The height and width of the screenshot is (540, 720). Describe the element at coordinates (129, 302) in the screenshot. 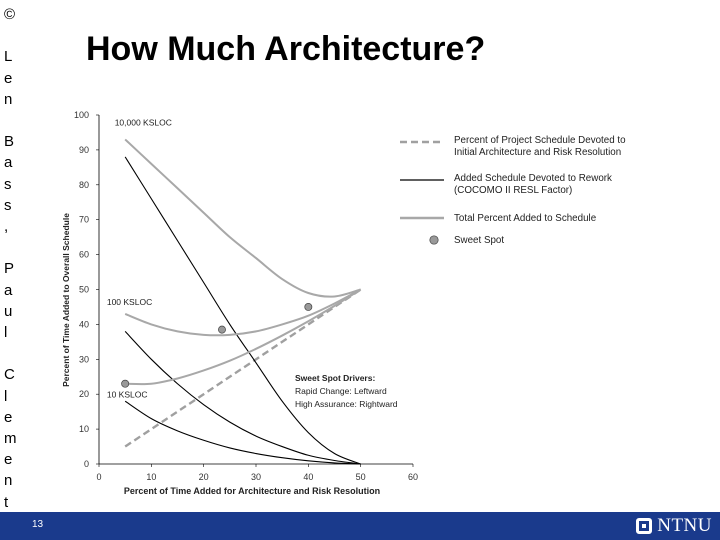

I see `curve-label-1: 100 KSLOC` at that location.